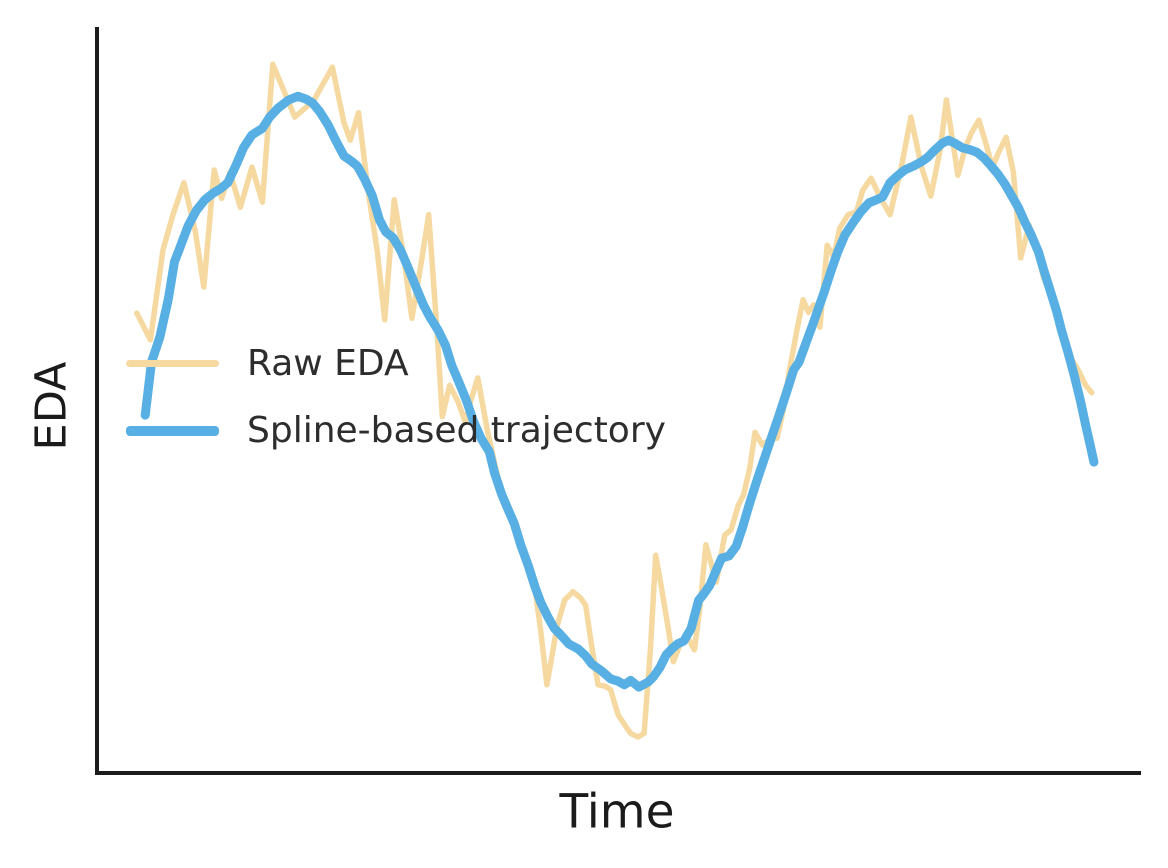 This screenshot has height=868, width=1168. What do you see at coordinates (617, 812) in the screenshot?
I see `x-axis-label: Time` at bounding box center [617, 812].